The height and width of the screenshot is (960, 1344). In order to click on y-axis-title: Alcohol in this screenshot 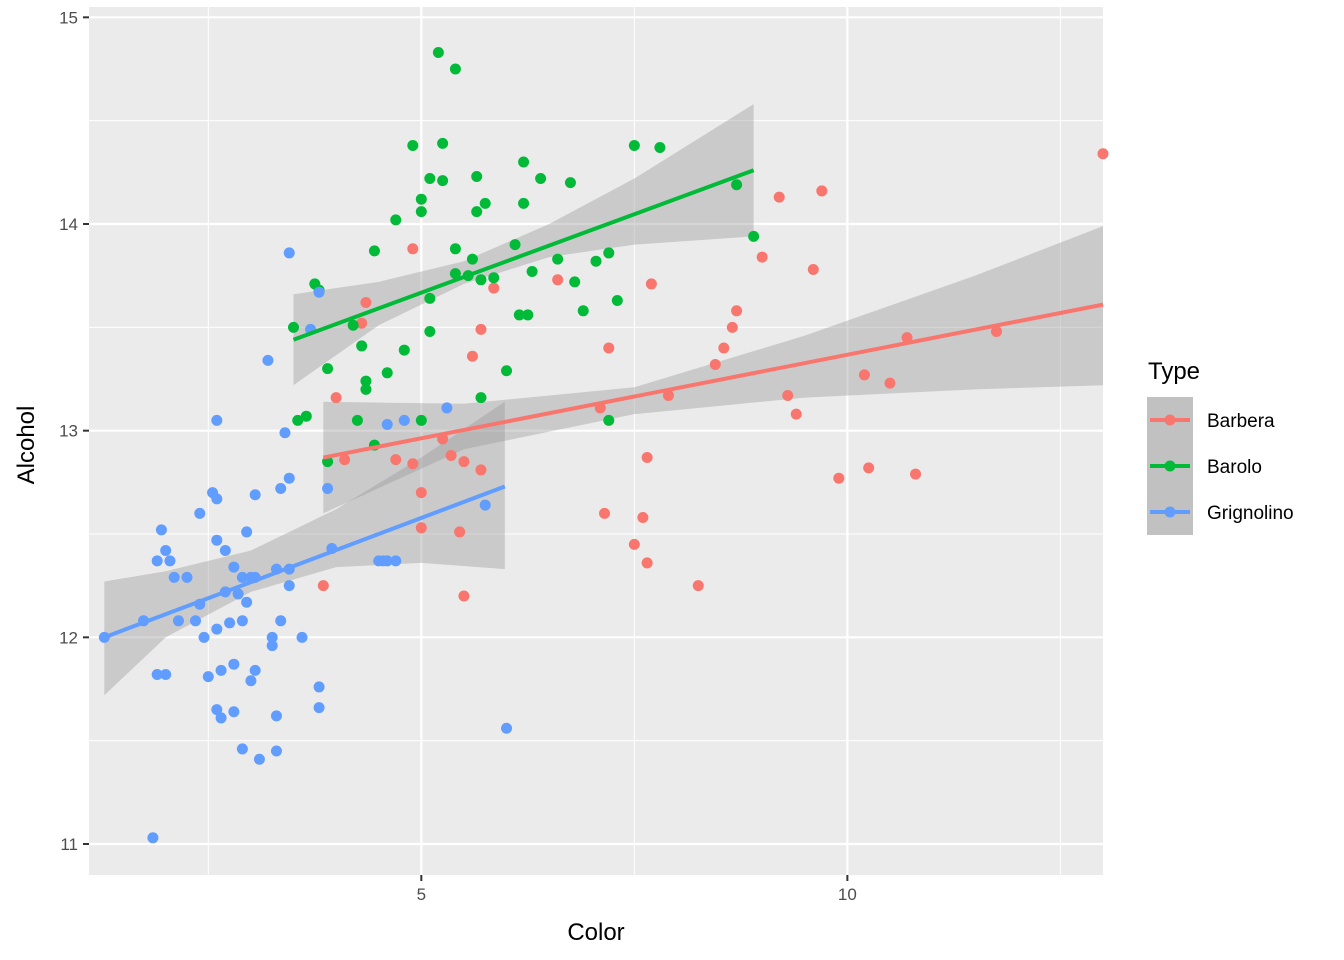, I will do `click(26, 445)`.